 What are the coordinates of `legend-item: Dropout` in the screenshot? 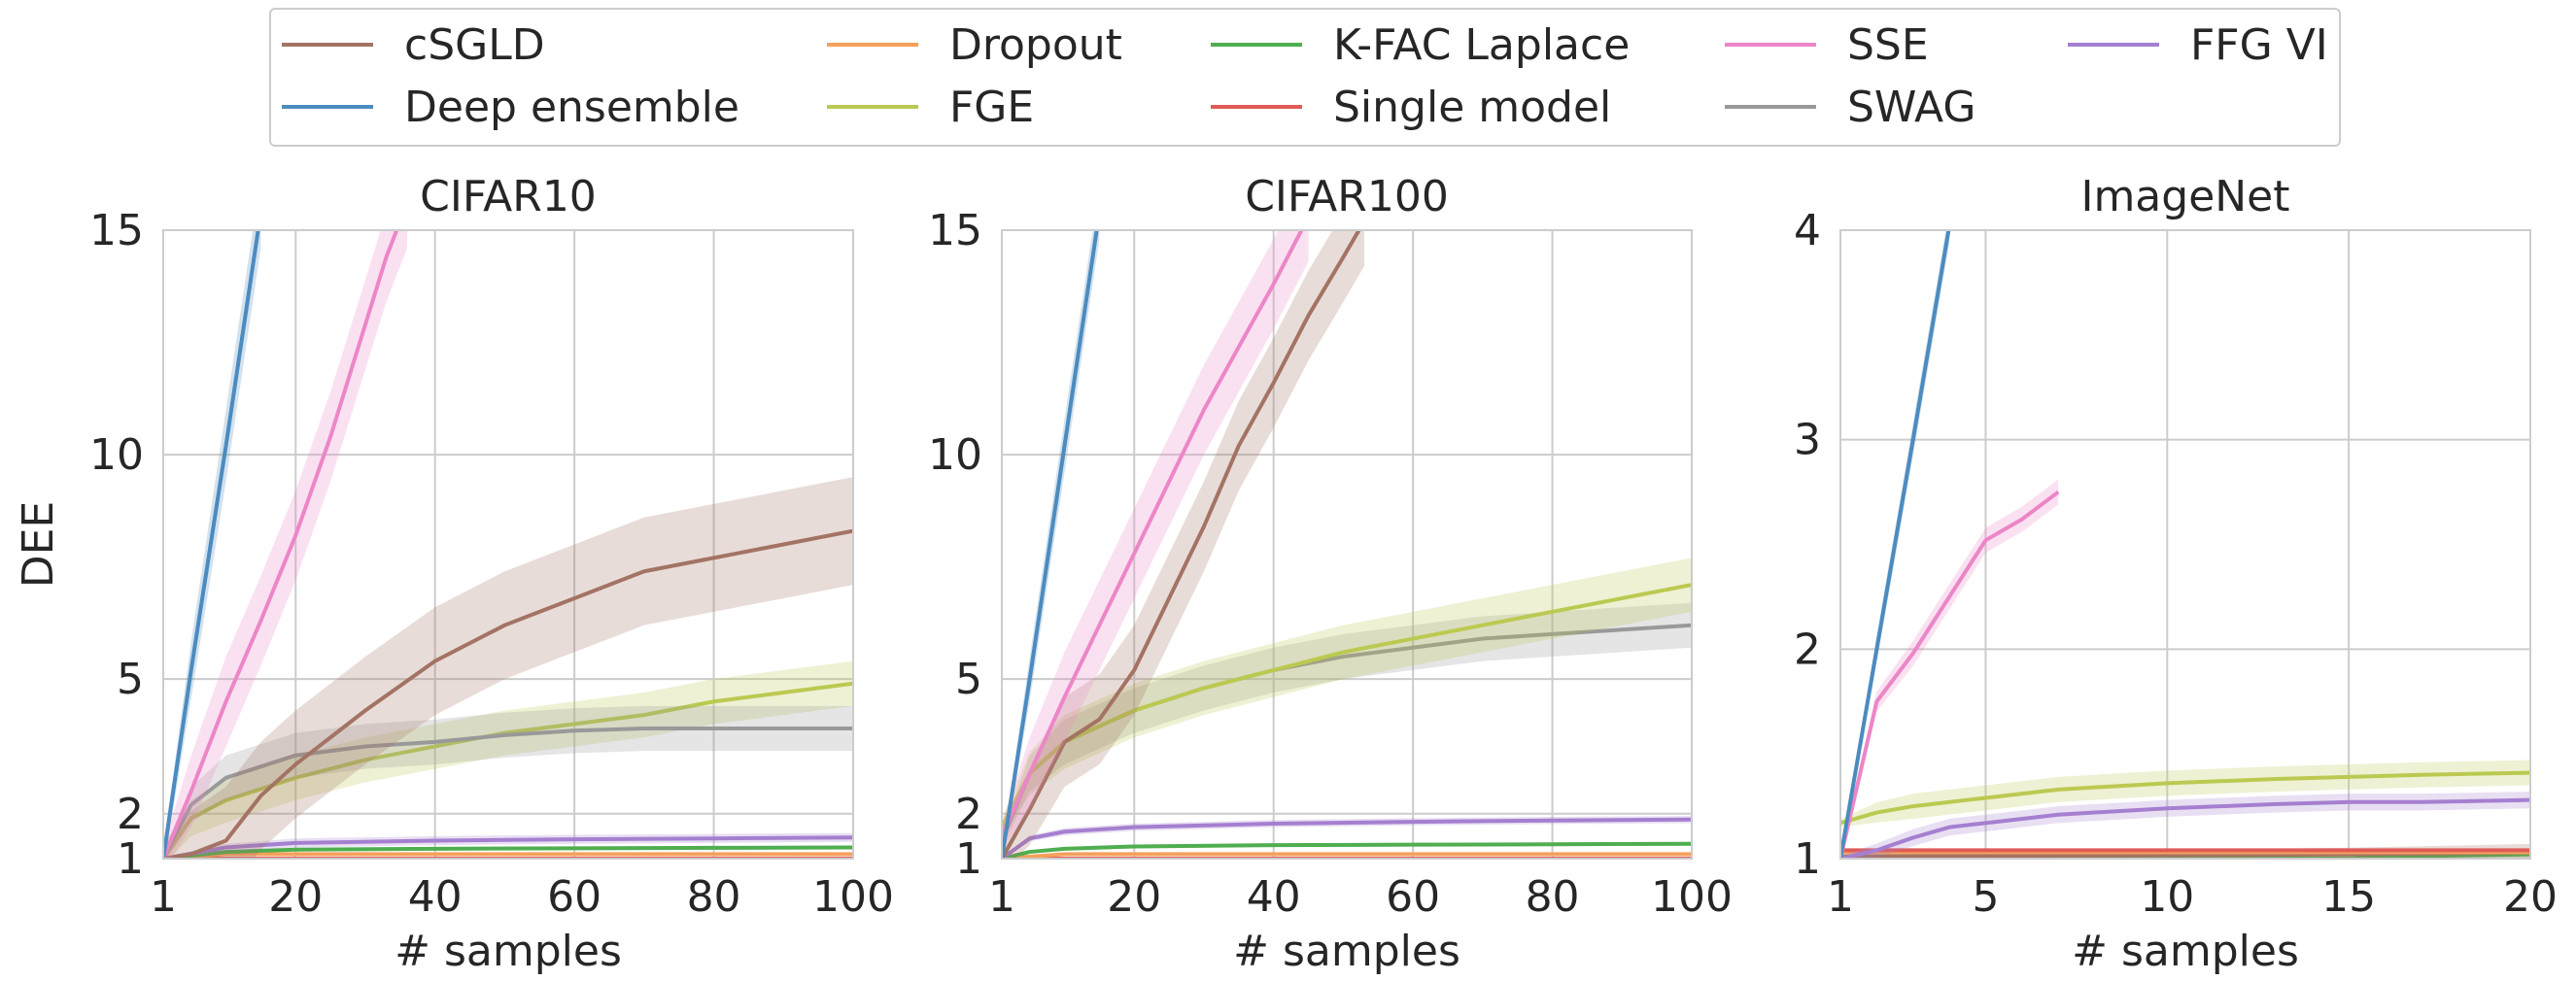 It's located at (974, 45).